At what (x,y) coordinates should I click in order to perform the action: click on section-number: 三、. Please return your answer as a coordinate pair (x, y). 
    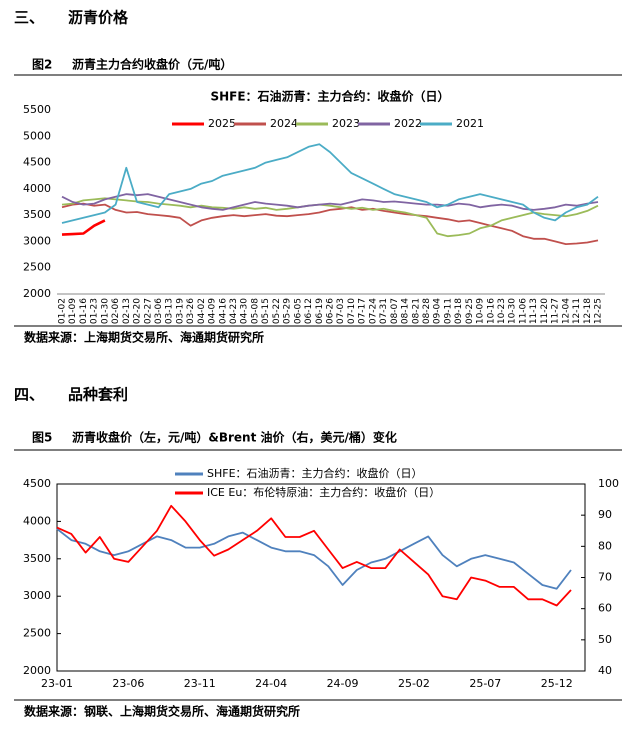
    Looking at the image, I should click on (29, 18).